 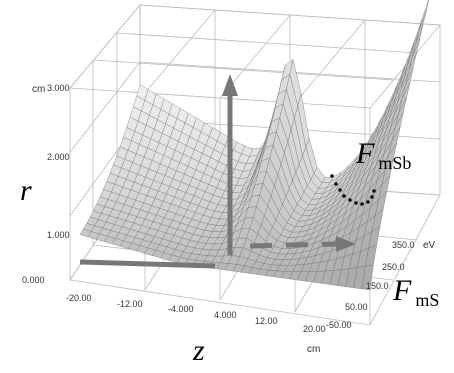 I want to click on x-tick-5: 20.00, so click(x=314, y=329).